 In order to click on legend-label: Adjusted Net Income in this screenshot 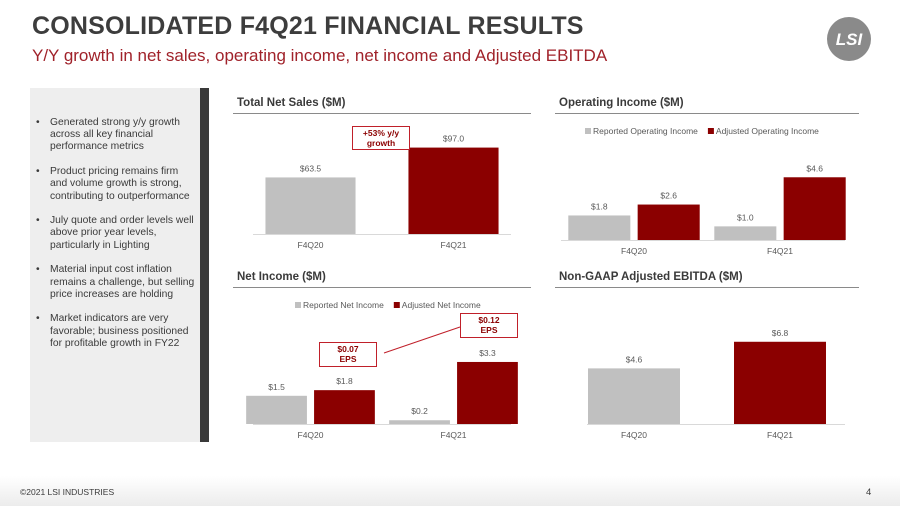, I will do `click(441, 305)`.